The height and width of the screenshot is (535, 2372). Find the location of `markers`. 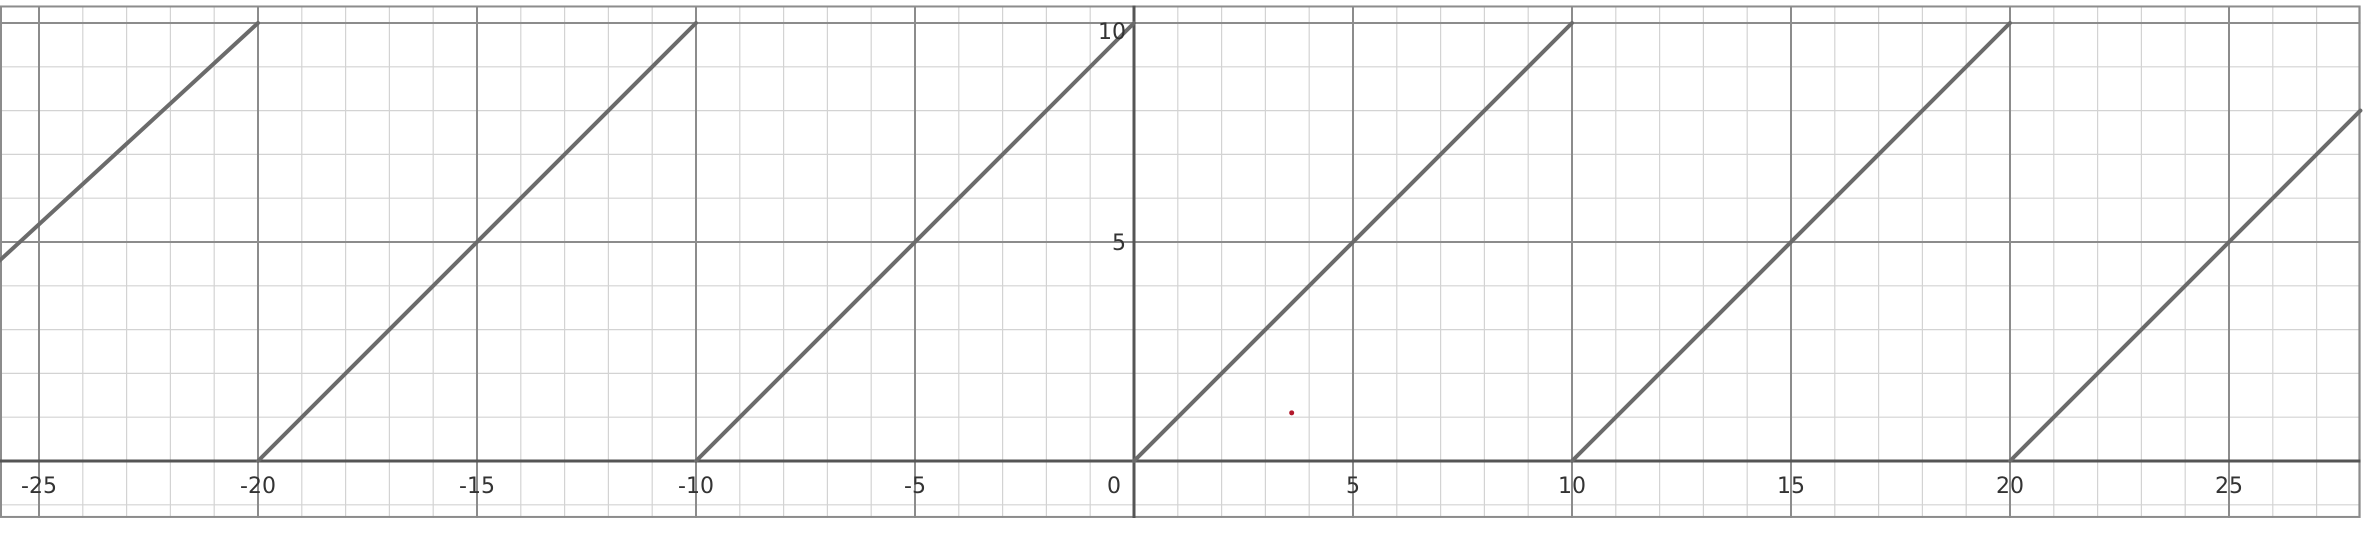

markers is located at coordinates (1292, 413).